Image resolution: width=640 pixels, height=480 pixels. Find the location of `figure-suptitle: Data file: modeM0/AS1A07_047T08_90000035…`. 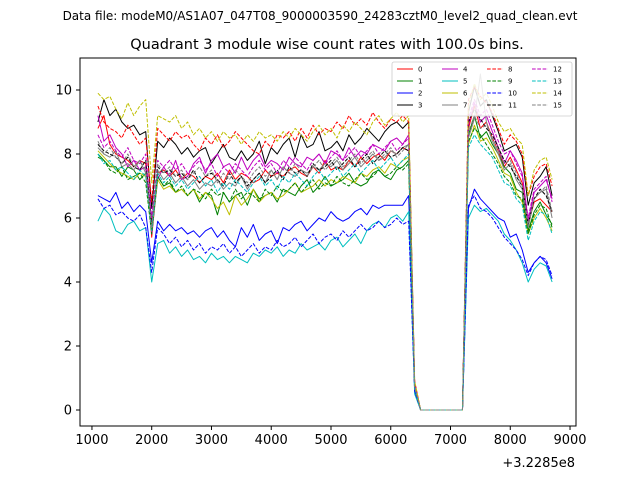

figure-suptitle: Data file: modeM0/AS1A07_047T08_90000035… is located at coordinates (320, 16).